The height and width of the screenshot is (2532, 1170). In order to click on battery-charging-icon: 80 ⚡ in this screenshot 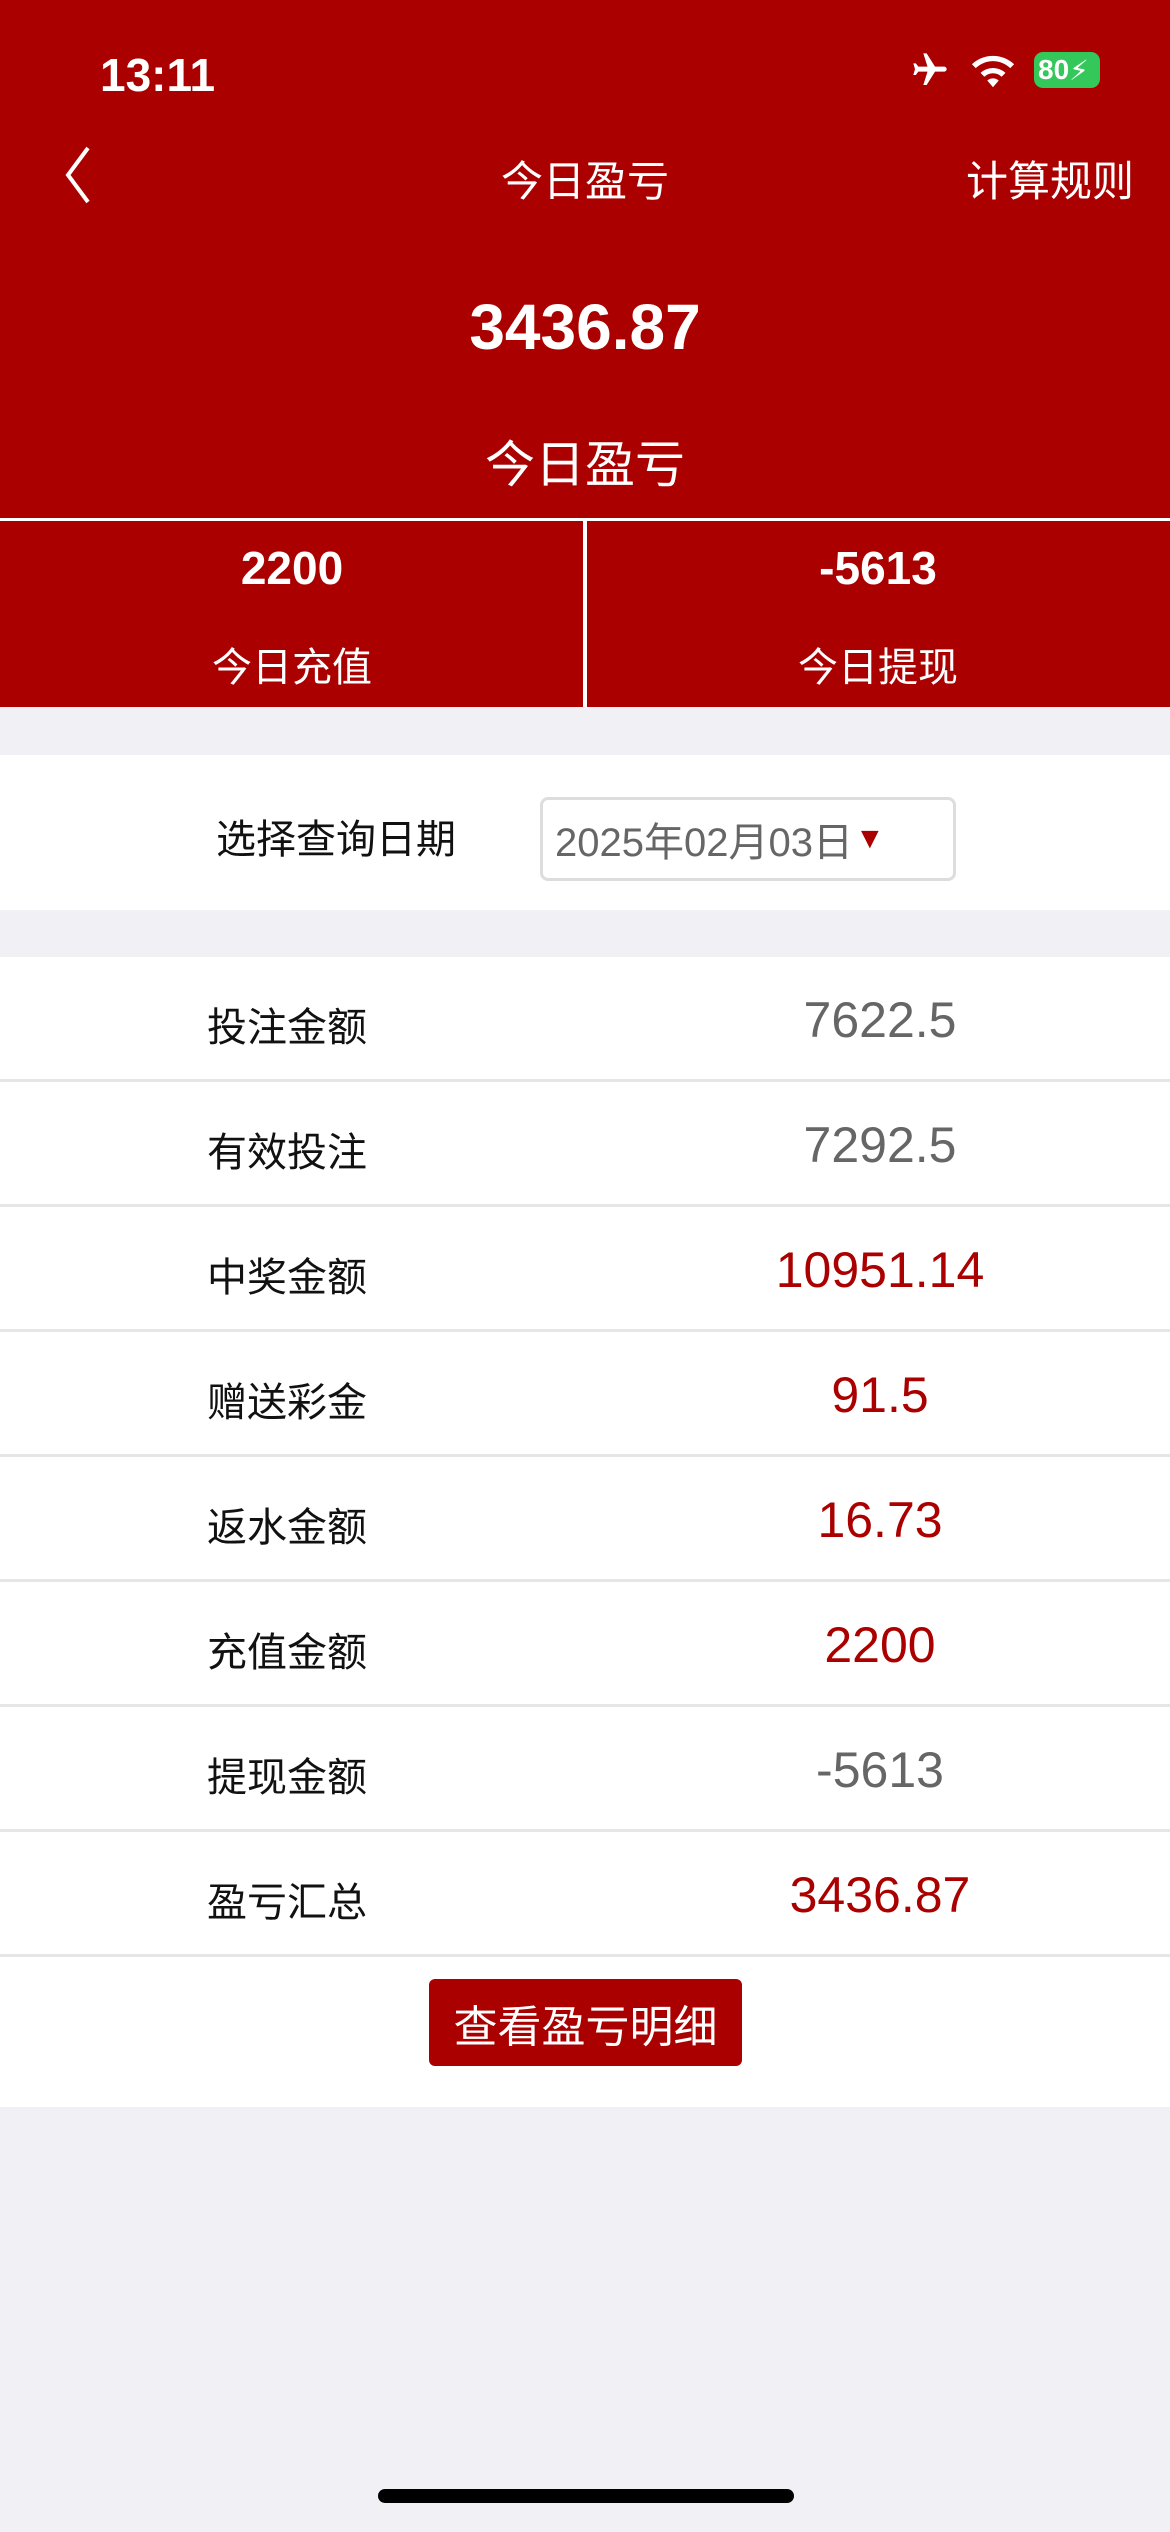, I will do `click(1067, 70)`.